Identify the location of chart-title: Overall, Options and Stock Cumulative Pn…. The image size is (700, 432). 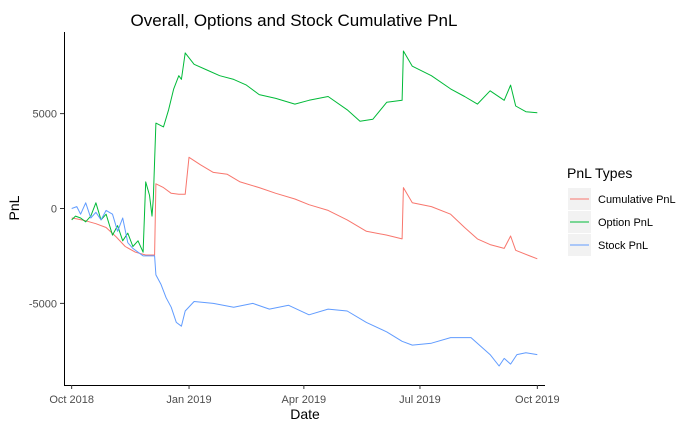
(294, 20).